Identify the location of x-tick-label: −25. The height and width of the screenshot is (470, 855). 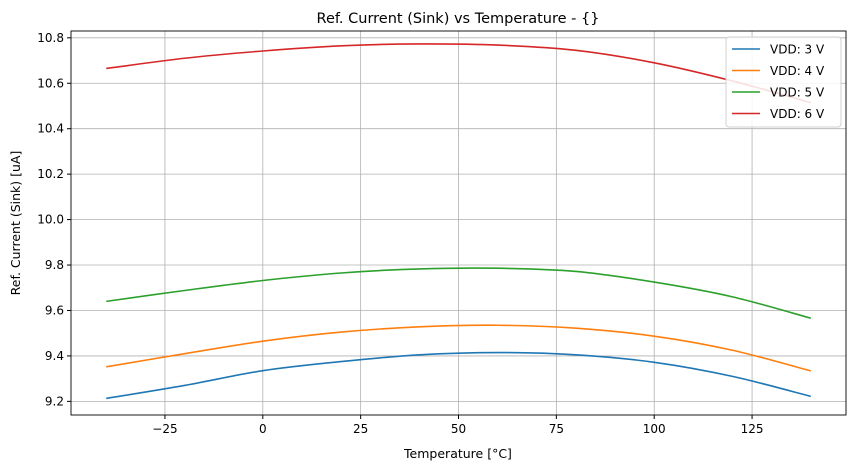
(164, 429).